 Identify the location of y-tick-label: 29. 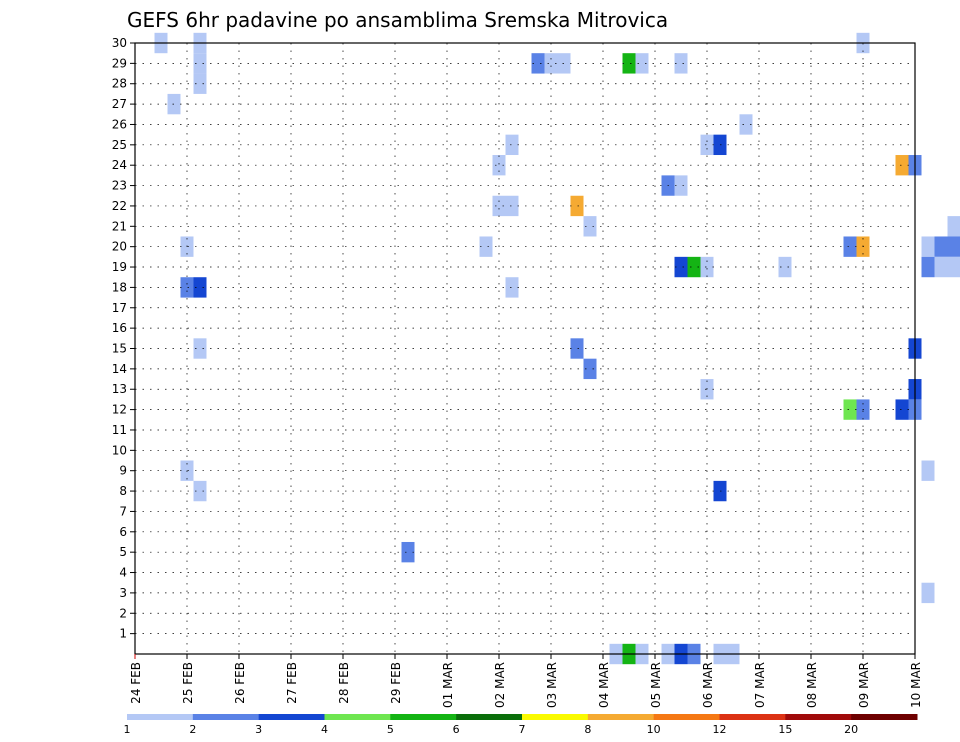
(119, 63).